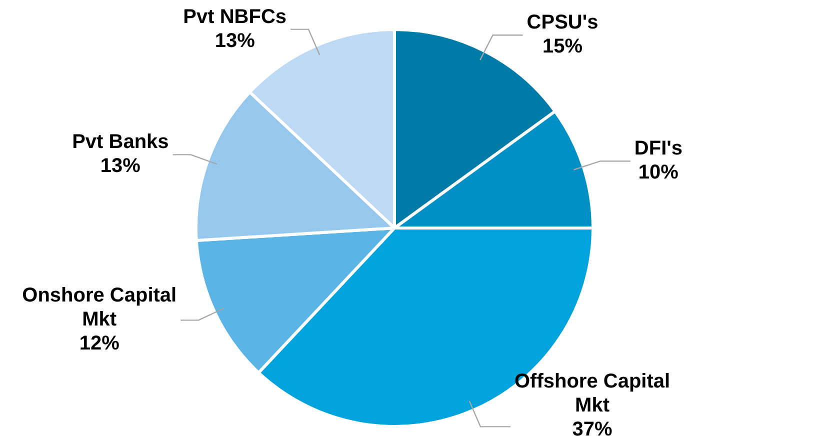 The image size is (819, 446). I want to click on slice-label: Onshore Capital Mkt, so click(99, 307).